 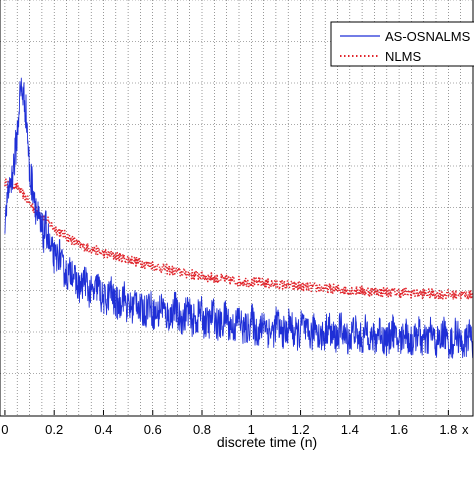 What do you see at coordinates (465, 429) in the screenshot?
I see `x-axis-exponent-label: x` at bounding box center [465, 429].